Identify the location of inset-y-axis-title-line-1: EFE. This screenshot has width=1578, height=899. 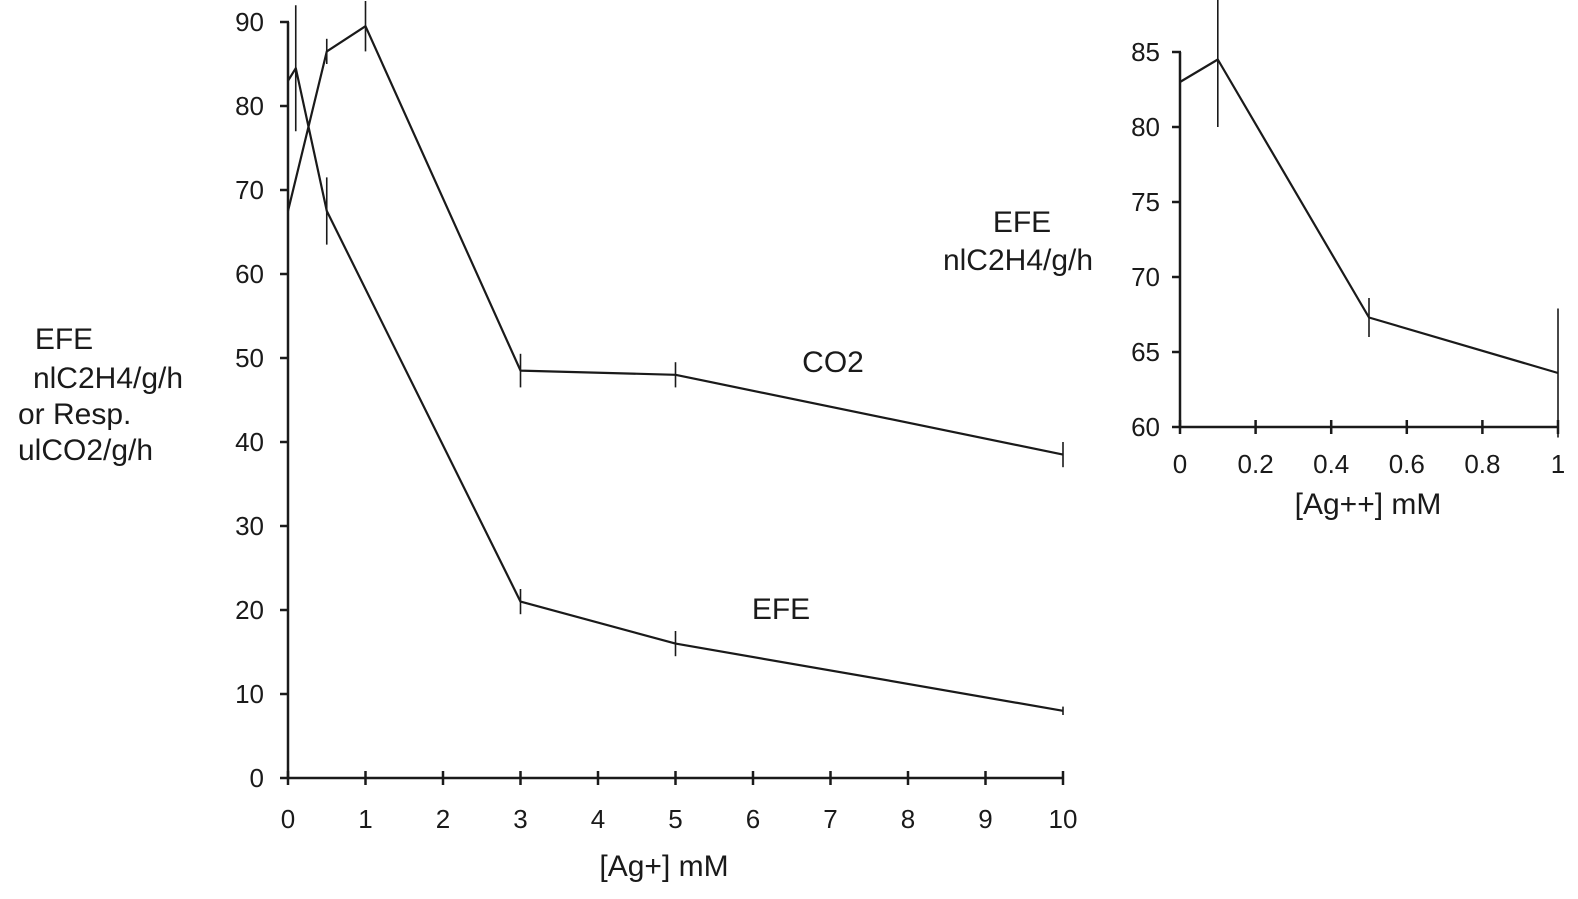
(1022, 222).